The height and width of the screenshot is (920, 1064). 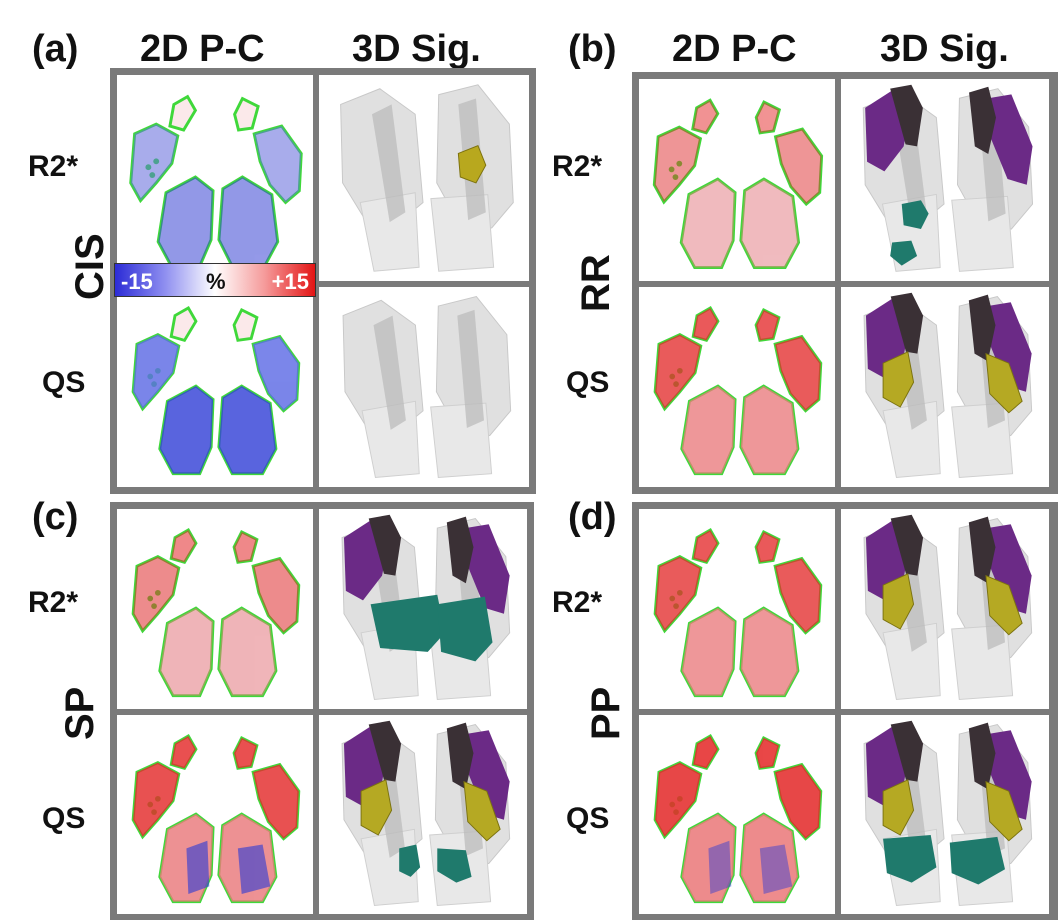 I want to click on panel-d-qs-map, so click(x=737, y=815).